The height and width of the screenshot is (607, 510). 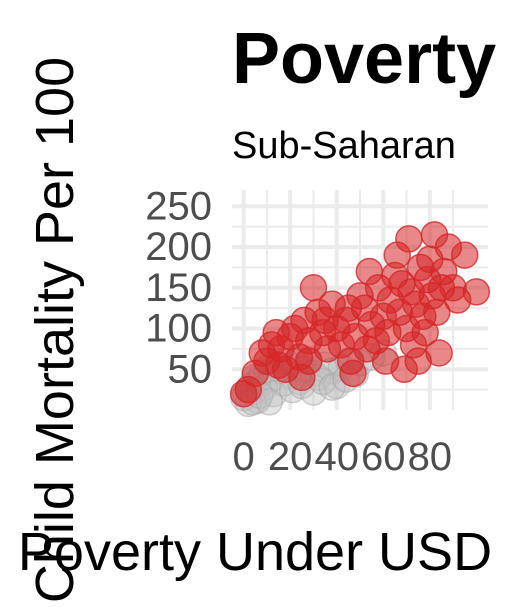 I want to click on y-tick-label: 100, so click(x=178, y=329).